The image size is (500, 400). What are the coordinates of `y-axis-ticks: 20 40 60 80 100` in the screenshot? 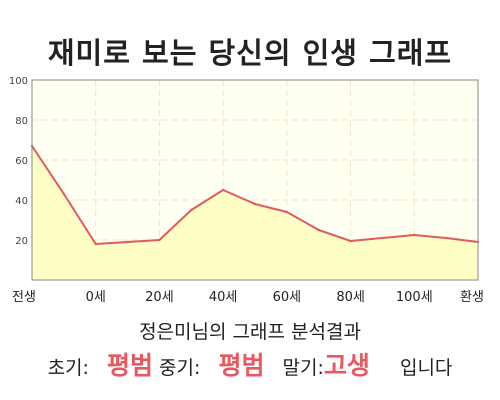 It's located at (18, 161).